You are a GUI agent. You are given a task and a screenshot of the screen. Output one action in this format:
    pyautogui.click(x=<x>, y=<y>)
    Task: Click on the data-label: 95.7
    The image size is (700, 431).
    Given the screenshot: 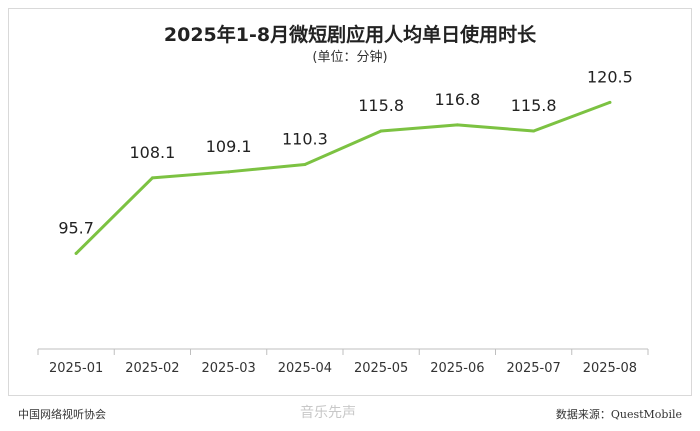 What is the action you would take?
    pyautogui.click(x=76, y=227)
    